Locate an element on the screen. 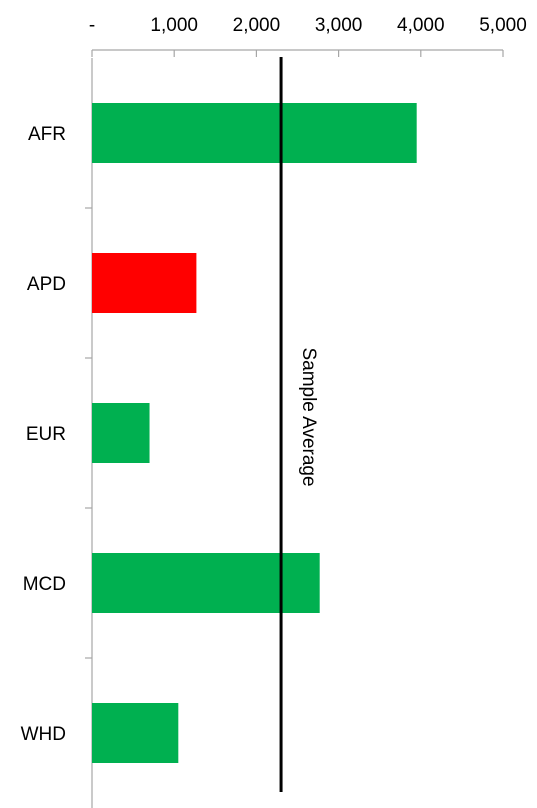 The height and width of the screenshot is (808, 537). category-label-apd: APD is located at coordinates (46, 284).